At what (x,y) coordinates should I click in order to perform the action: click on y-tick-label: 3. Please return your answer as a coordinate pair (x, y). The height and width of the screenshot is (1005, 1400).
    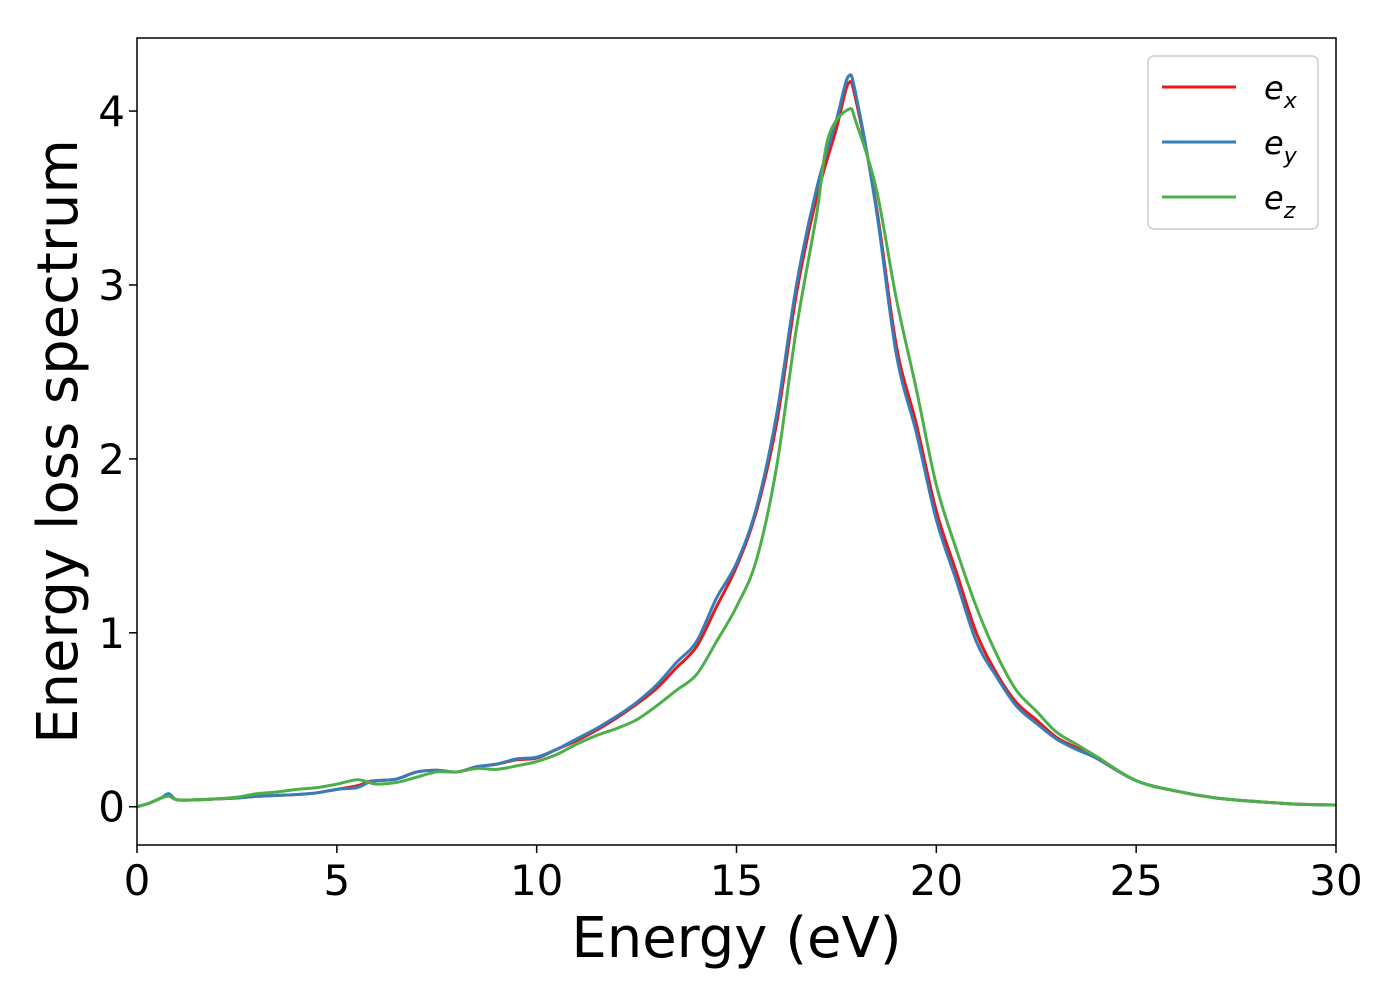
    Looking at the image, I should click on (111, 285).